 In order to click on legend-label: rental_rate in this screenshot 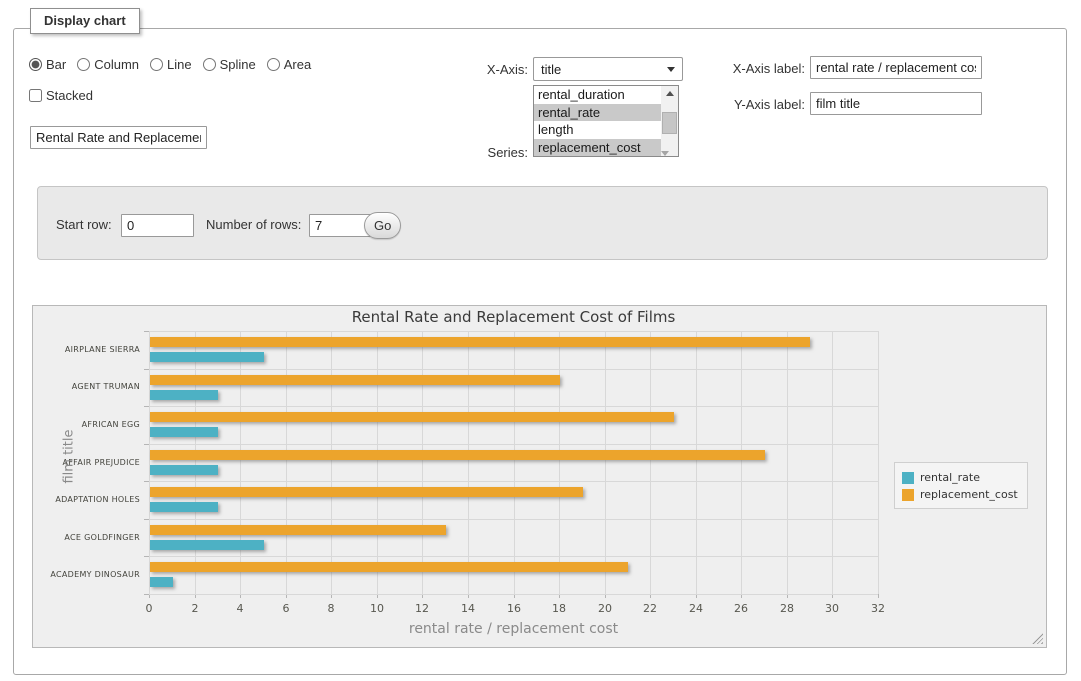, I will do `click(950, 477)`.